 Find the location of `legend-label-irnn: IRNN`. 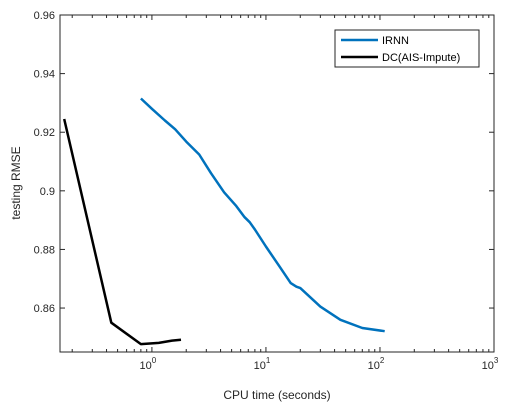

legend-label-irnn: IRNN is located at coordinates (395, 41).